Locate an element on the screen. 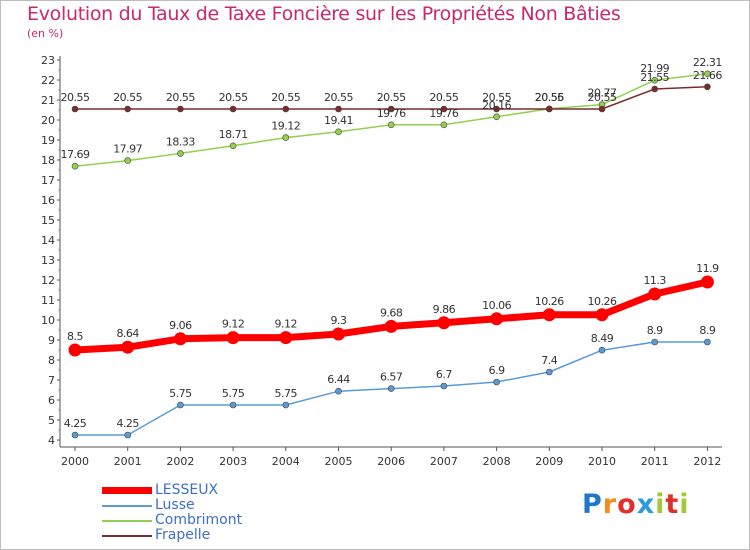 This screenshot has height=550, width=750. data-label-lesseux: 10.06 is located at coordinates (496, 305).